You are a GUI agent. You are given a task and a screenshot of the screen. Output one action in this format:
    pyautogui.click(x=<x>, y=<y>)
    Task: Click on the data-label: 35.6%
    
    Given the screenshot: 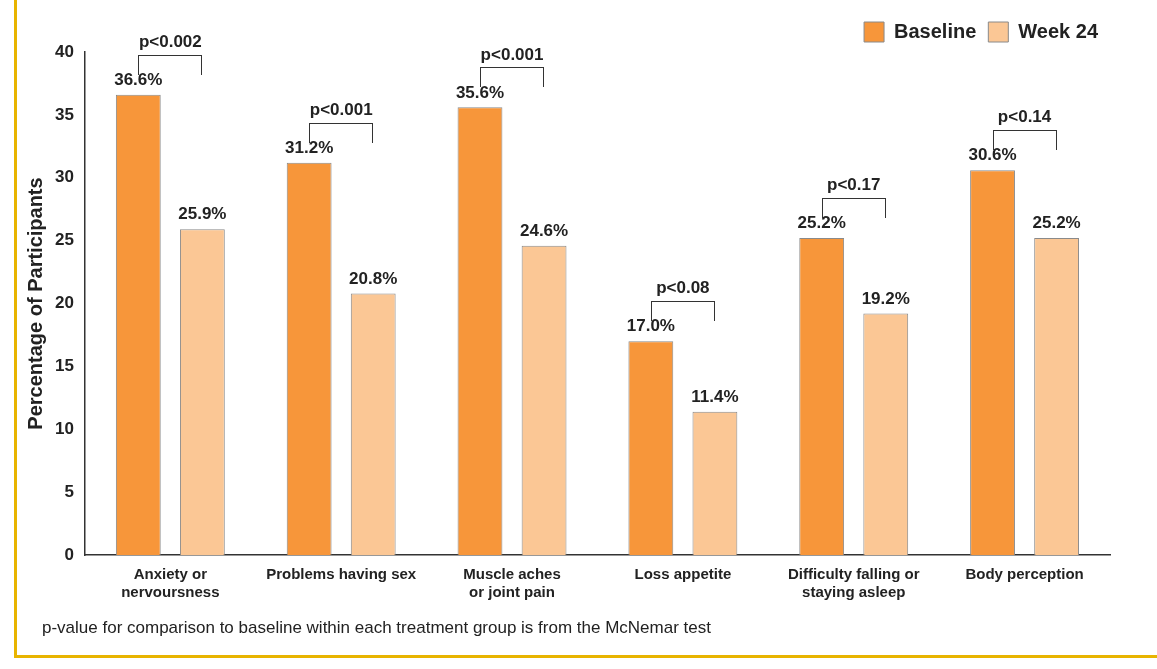 What is the action you would take?
    pyautogui.click(x=480, y=92)
    